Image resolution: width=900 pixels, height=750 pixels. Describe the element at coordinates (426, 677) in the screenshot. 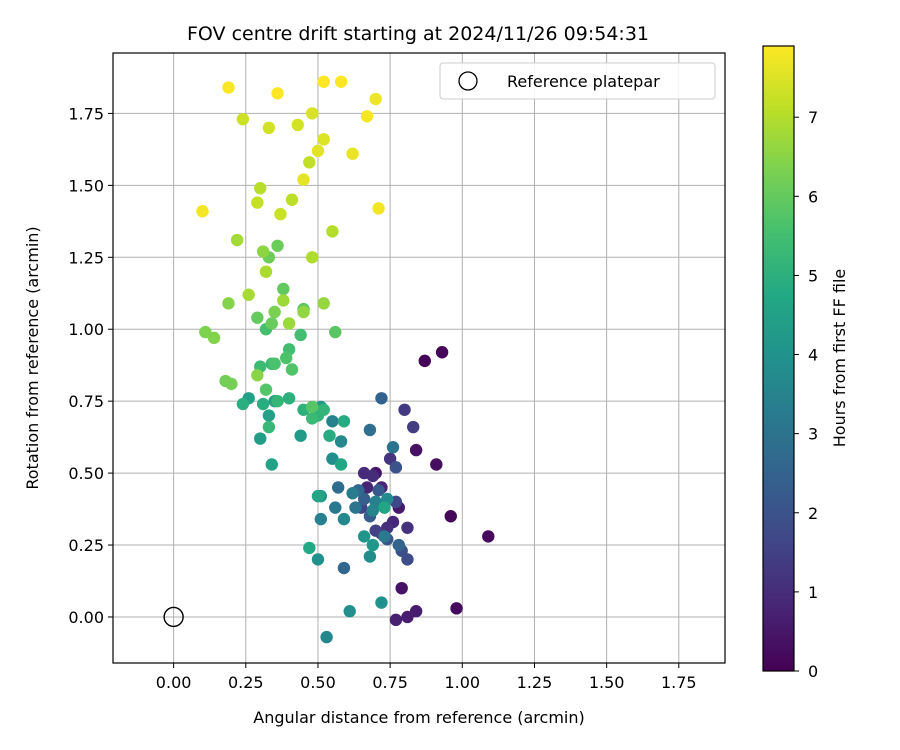

I see `x-axis-ticks: 0.00 0.25 0.50 0.75 1.00 1.25 1.50 1.75` at that location.